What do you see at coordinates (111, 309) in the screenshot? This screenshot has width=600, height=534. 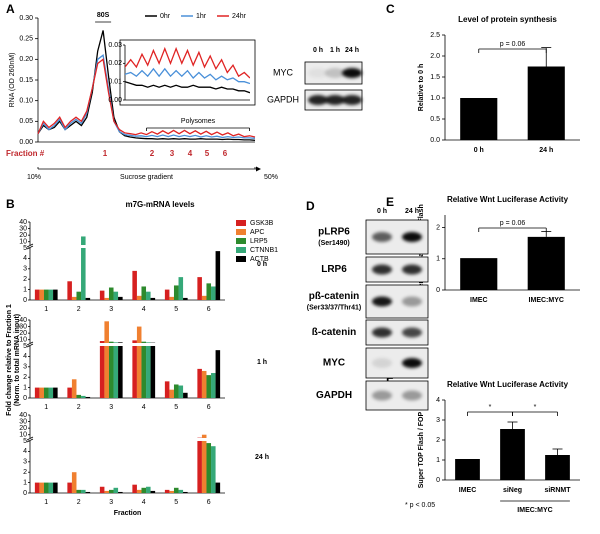 I see `x-tick-label: 3` at bounding box center [111, 309].